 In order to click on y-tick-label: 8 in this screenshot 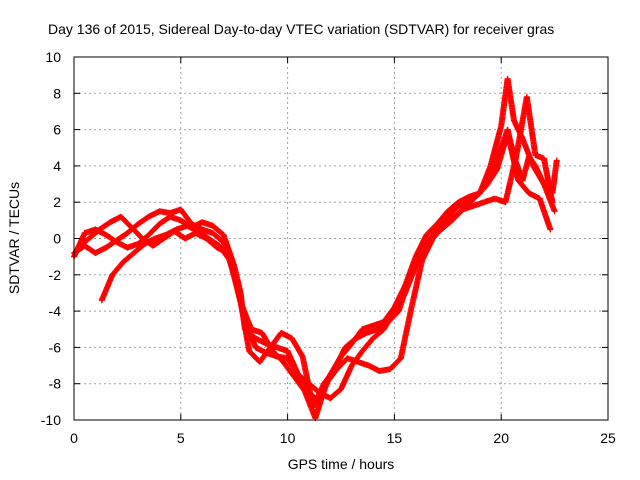, I will do `click(57, 93)`.